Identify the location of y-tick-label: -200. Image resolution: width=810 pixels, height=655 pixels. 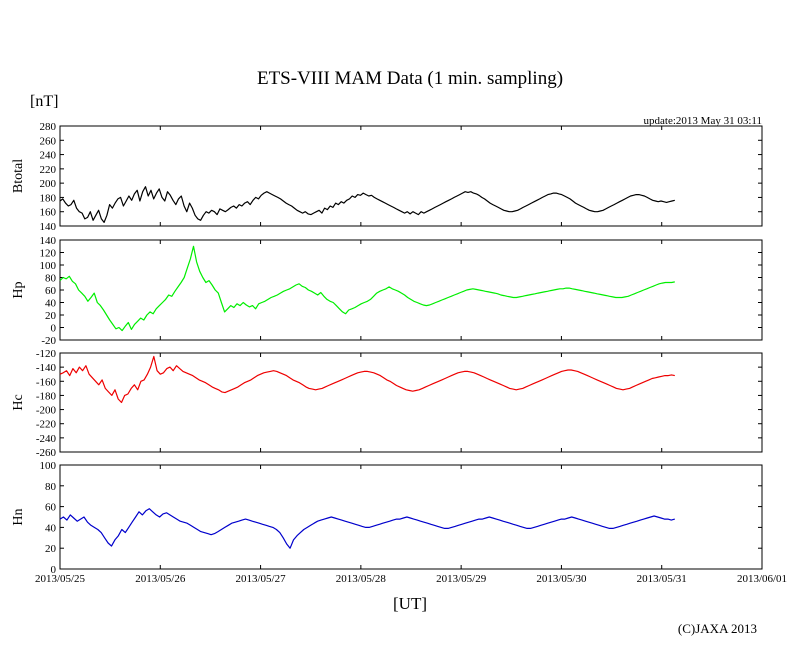
(46, 411).